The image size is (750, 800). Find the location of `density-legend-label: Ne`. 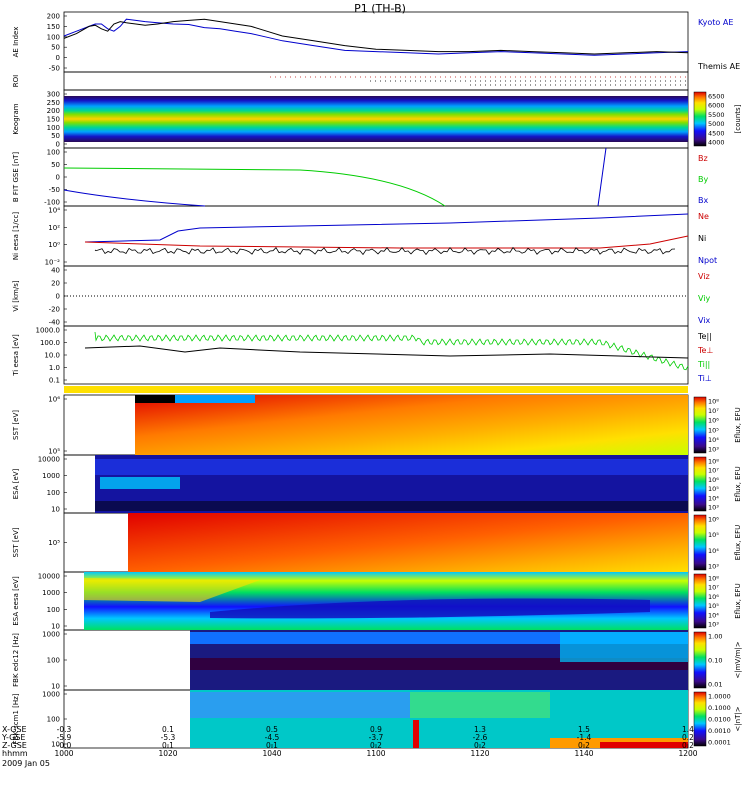

density-legend-label: Ne is located at coordinates (703, 216).